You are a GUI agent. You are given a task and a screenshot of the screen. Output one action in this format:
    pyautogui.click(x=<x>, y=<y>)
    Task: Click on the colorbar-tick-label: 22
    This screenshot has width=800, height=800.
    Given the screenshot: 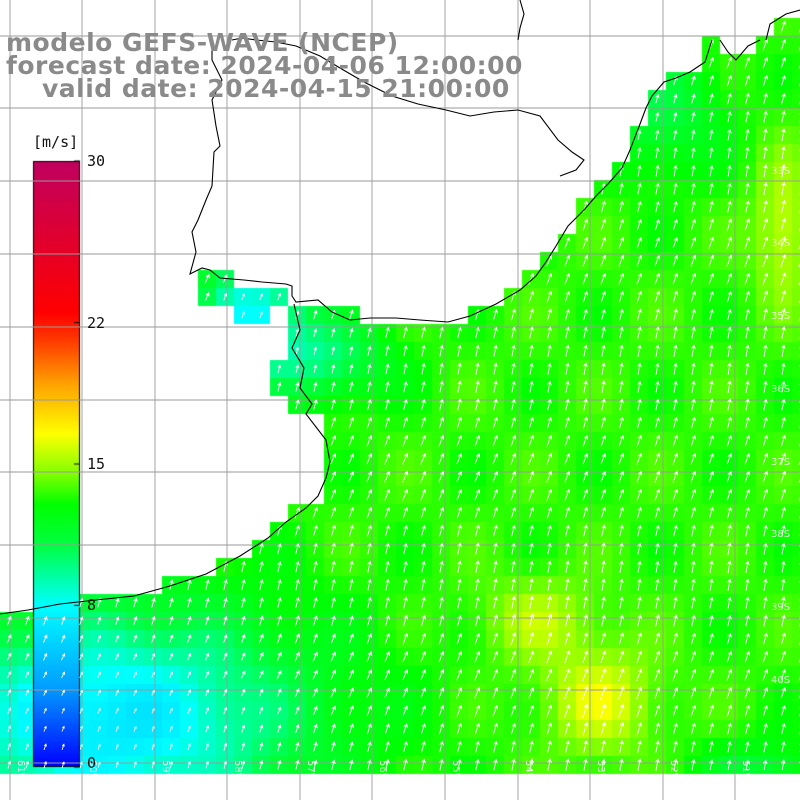 What is the action you would take?
    pyautogui.click(x=96, y=322)
    